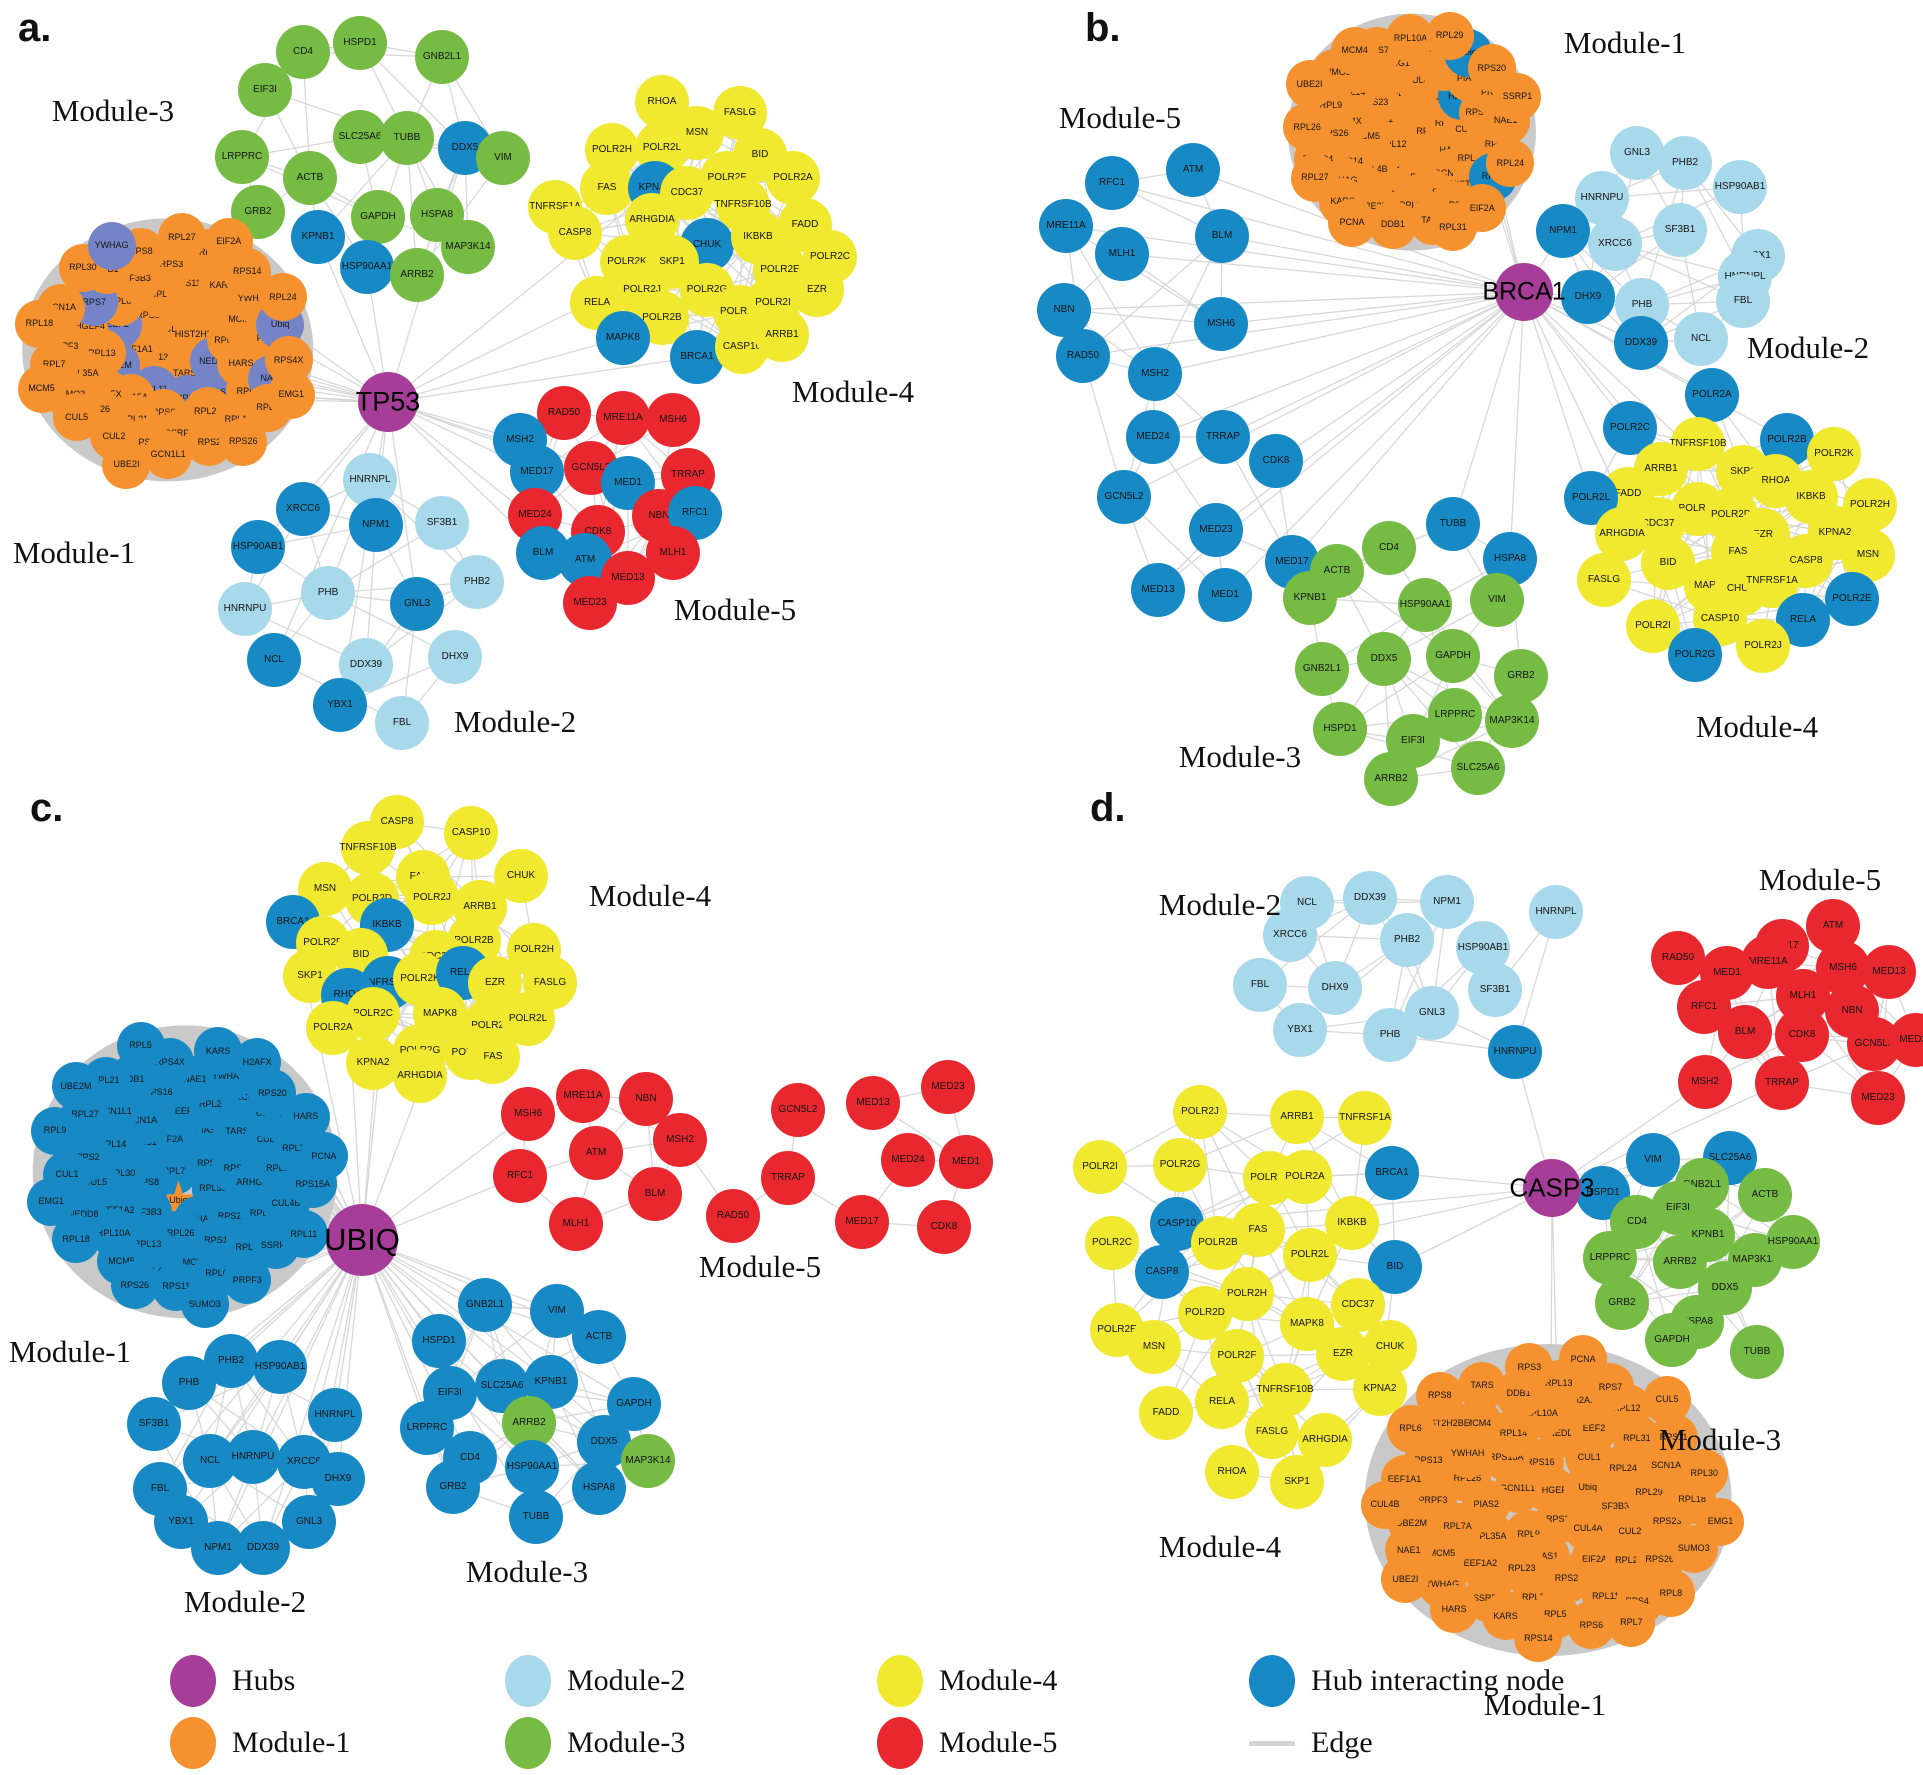  Describe the element at coordinates (873, 1103) in the screenshot. I see `node-MED13: MED13` at that location.